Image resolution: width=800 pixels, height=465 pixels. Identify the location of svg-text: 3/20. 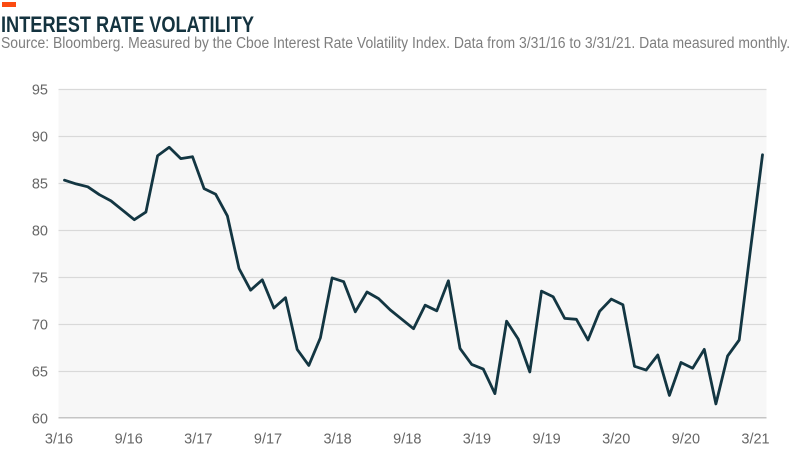
(616, 440).